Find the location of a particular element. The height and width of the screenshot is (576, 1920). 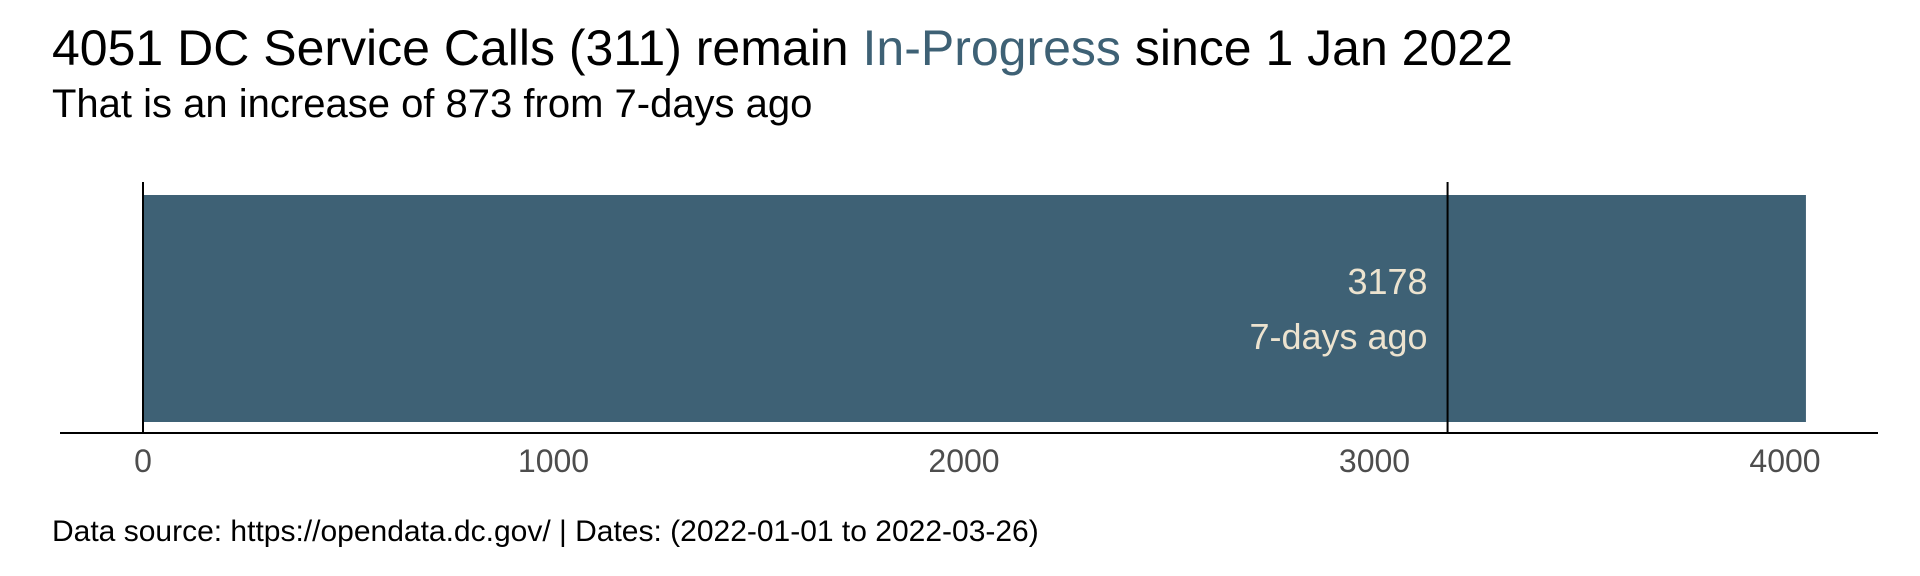

x-tick-label: 1000 is located at coordinates (553, 461).